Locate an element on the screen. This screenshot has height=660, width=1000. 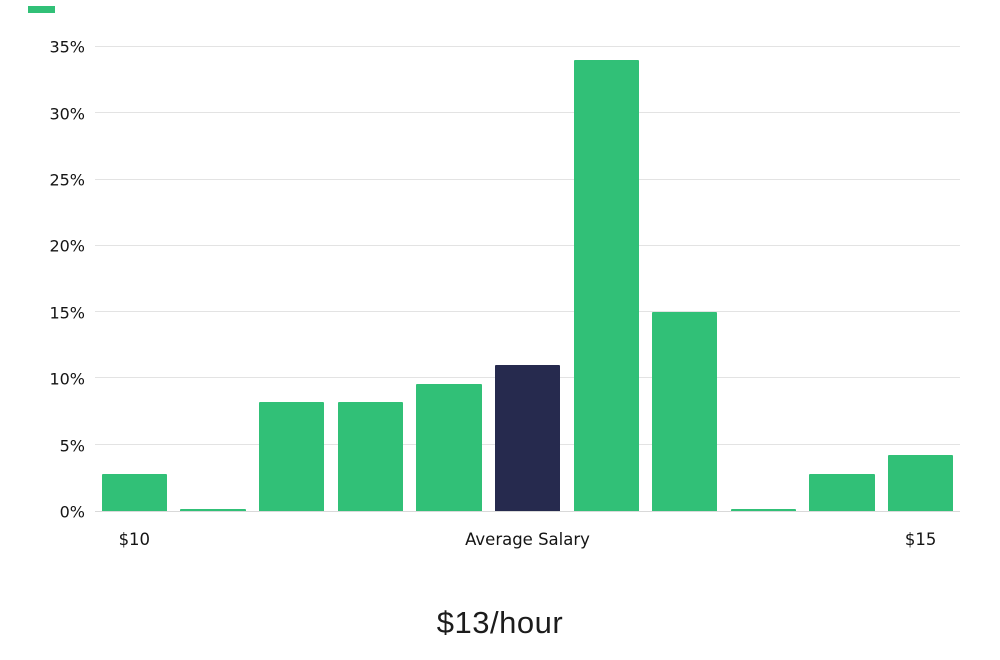
y-axis-tick-labels: 0% 5% 10% 15% 20% 25% 30% 35% is located at coordinates (42, 272).